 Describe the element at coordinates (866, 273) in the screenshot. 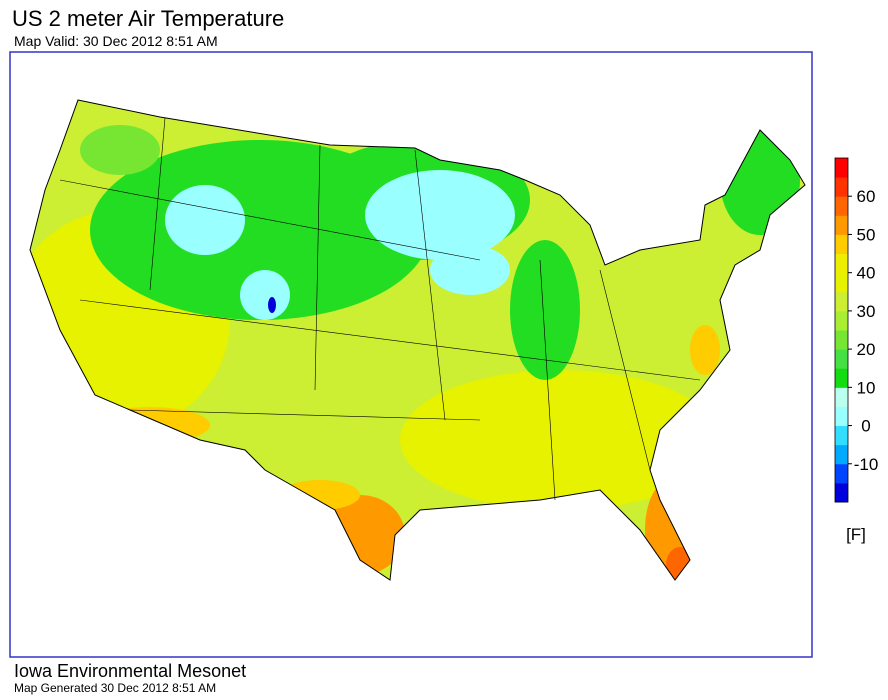

I see `colorbar-label: 40` at that location.